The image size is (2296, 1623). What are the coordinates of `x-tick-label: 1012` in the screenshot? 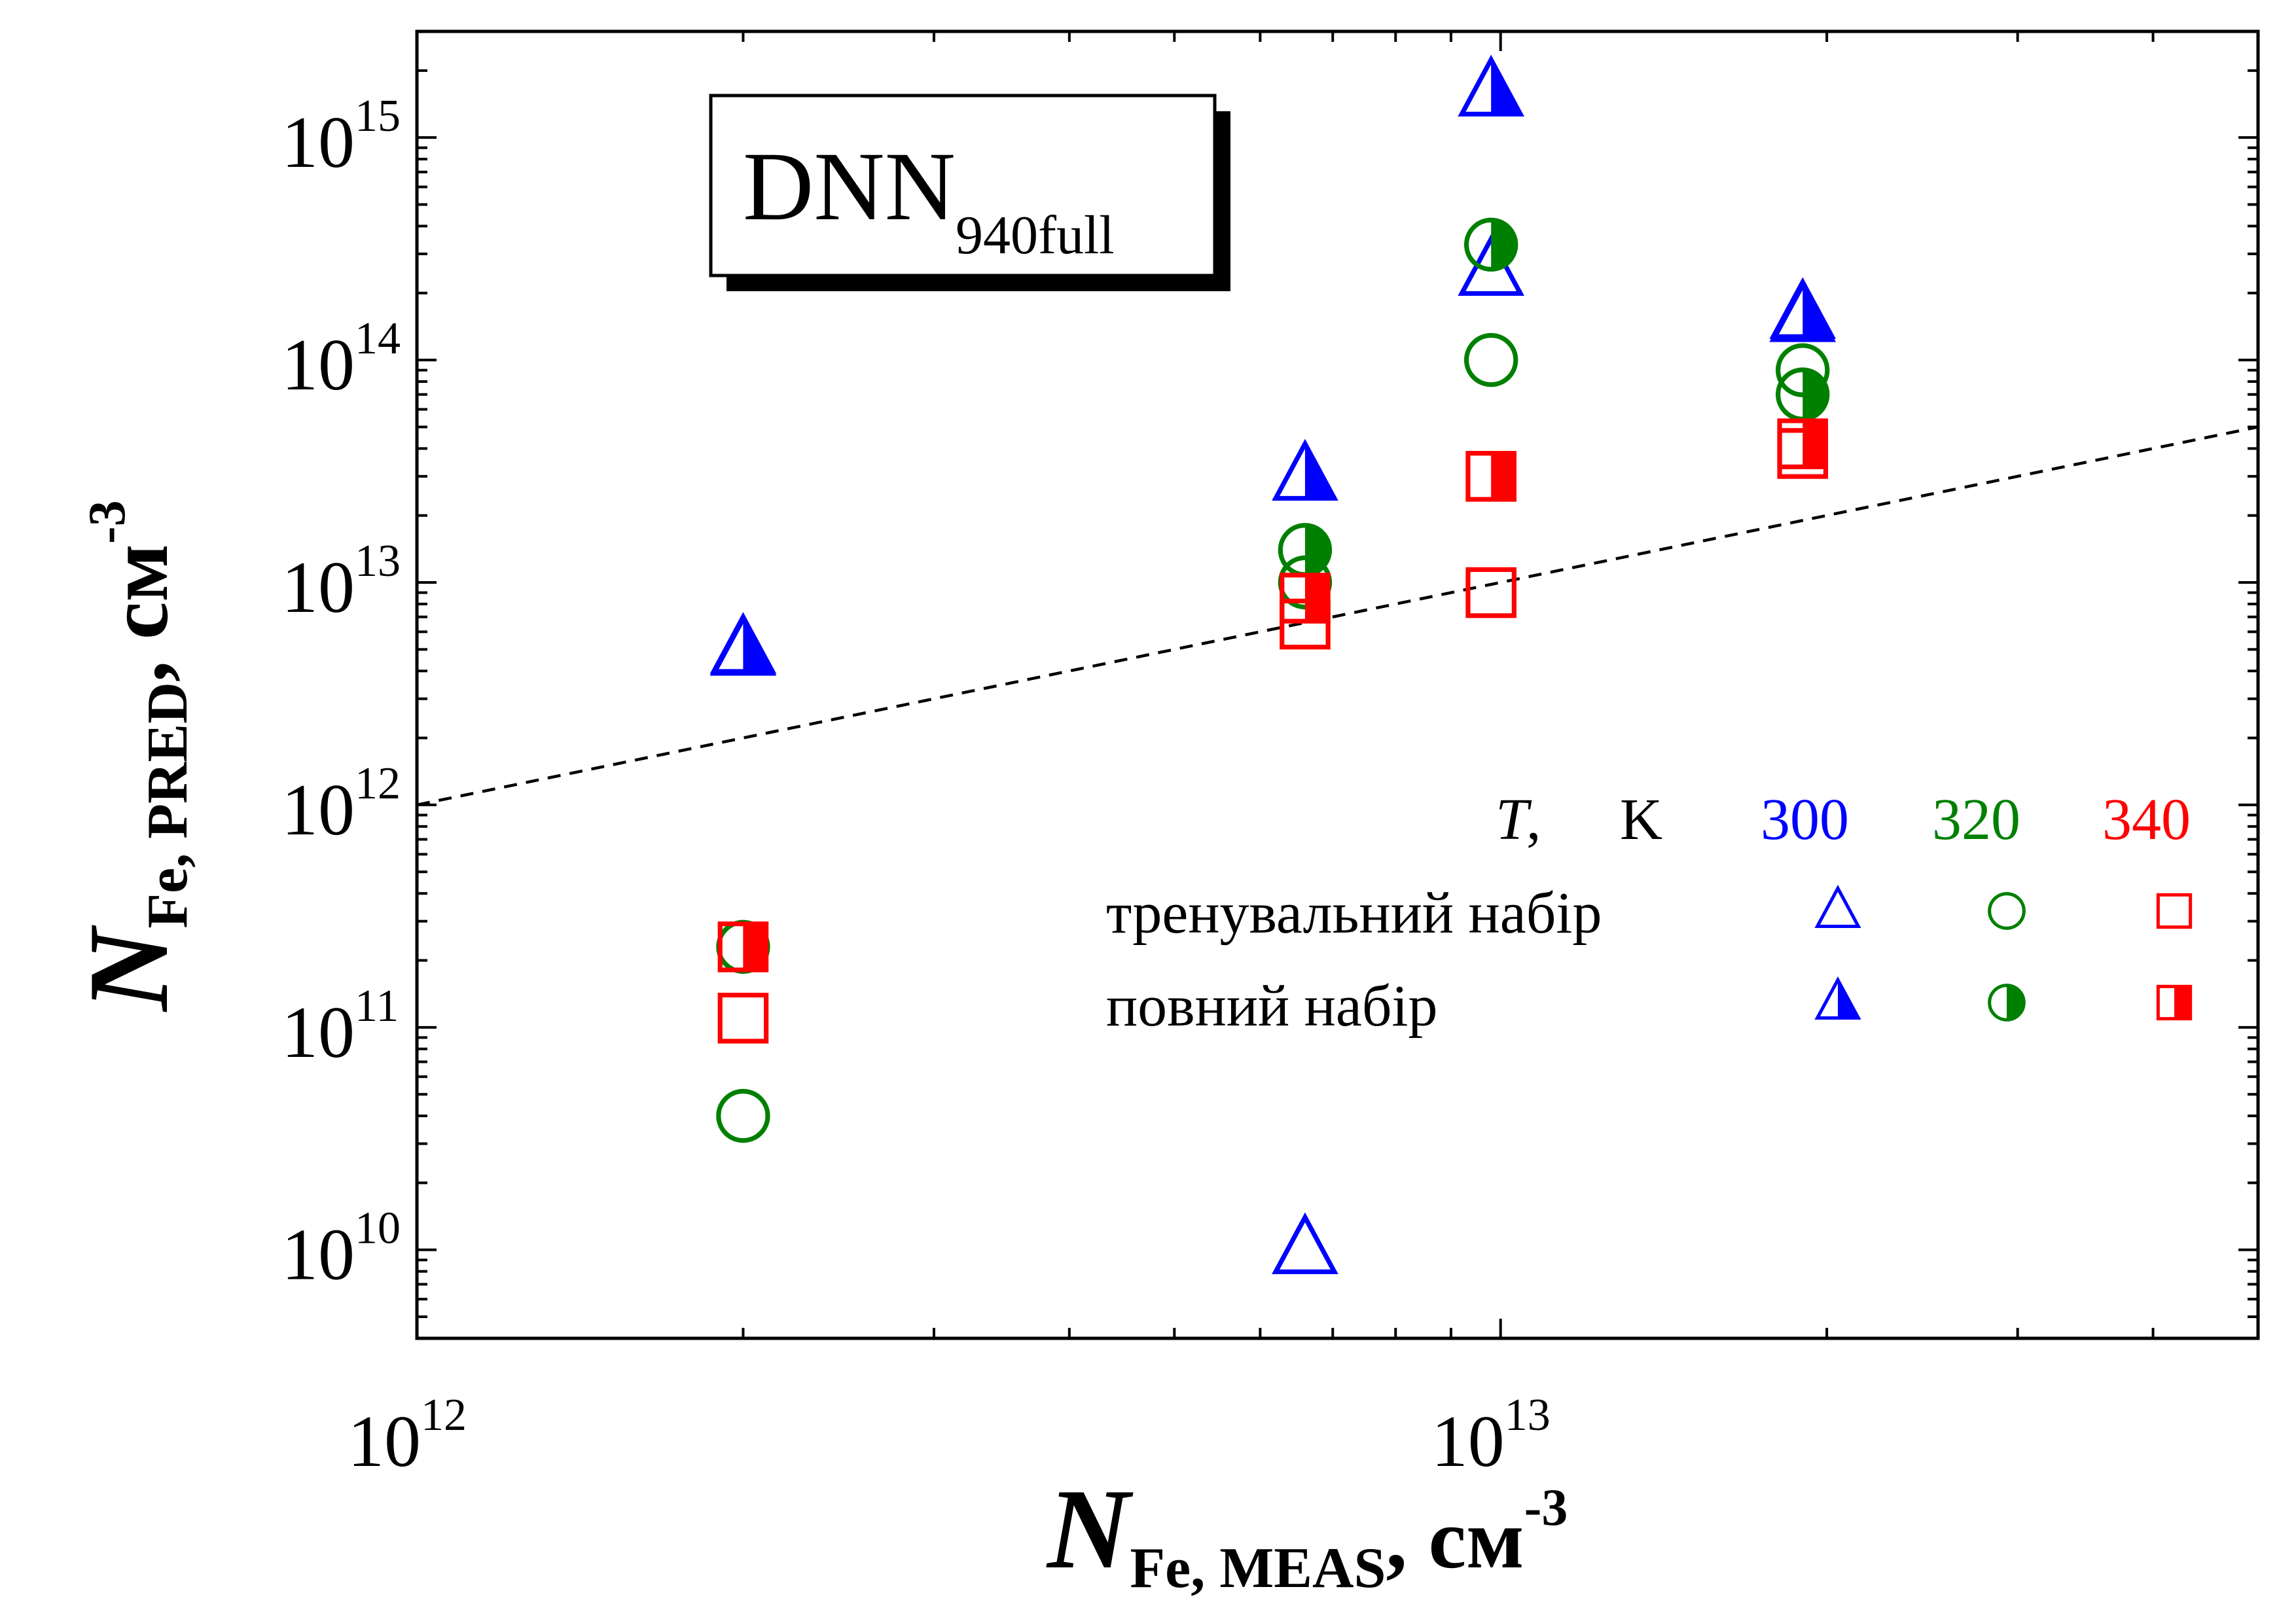 It's located at (407, 1436).